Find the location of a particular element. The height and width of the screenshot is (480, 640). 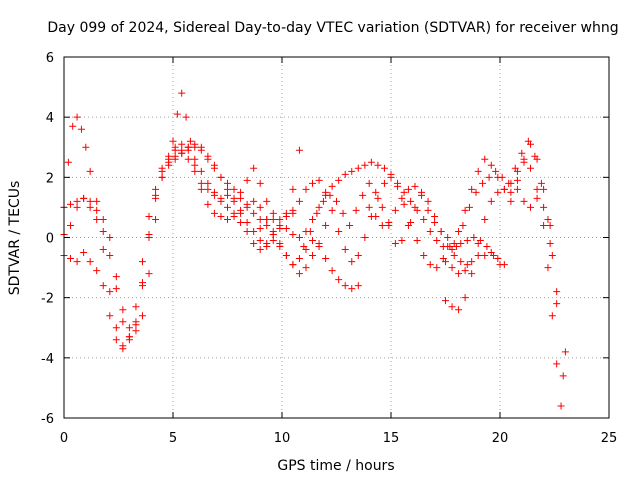

x-tick-label: 5 is located at coordinates (173, 438).